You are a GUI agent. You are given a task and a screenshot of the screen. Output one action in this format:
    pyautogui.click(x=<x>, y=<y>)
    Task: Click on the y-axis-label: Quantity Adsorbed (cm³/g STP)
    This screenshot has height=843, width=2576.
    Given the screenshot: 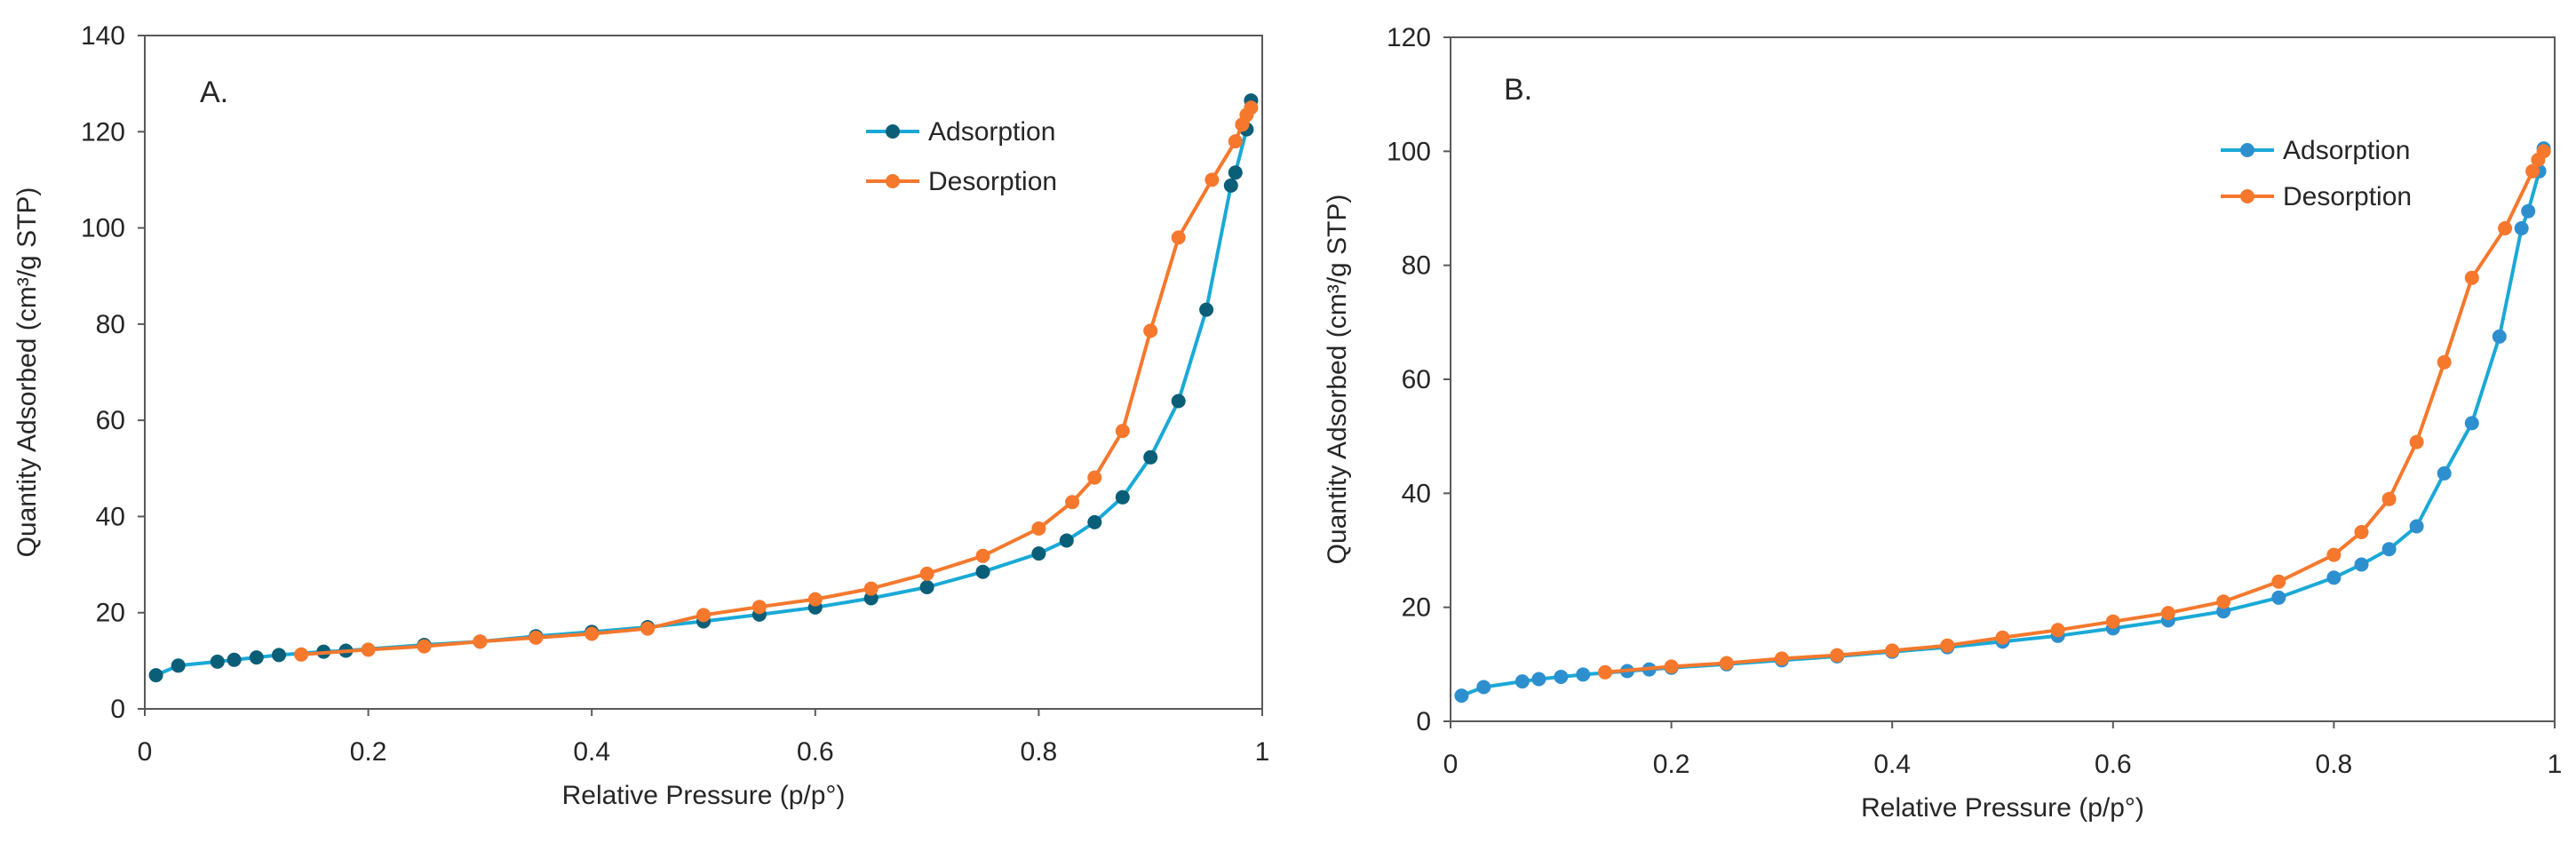 What is the action you would take?
    pyautogui.click(x=27, y=373)
    